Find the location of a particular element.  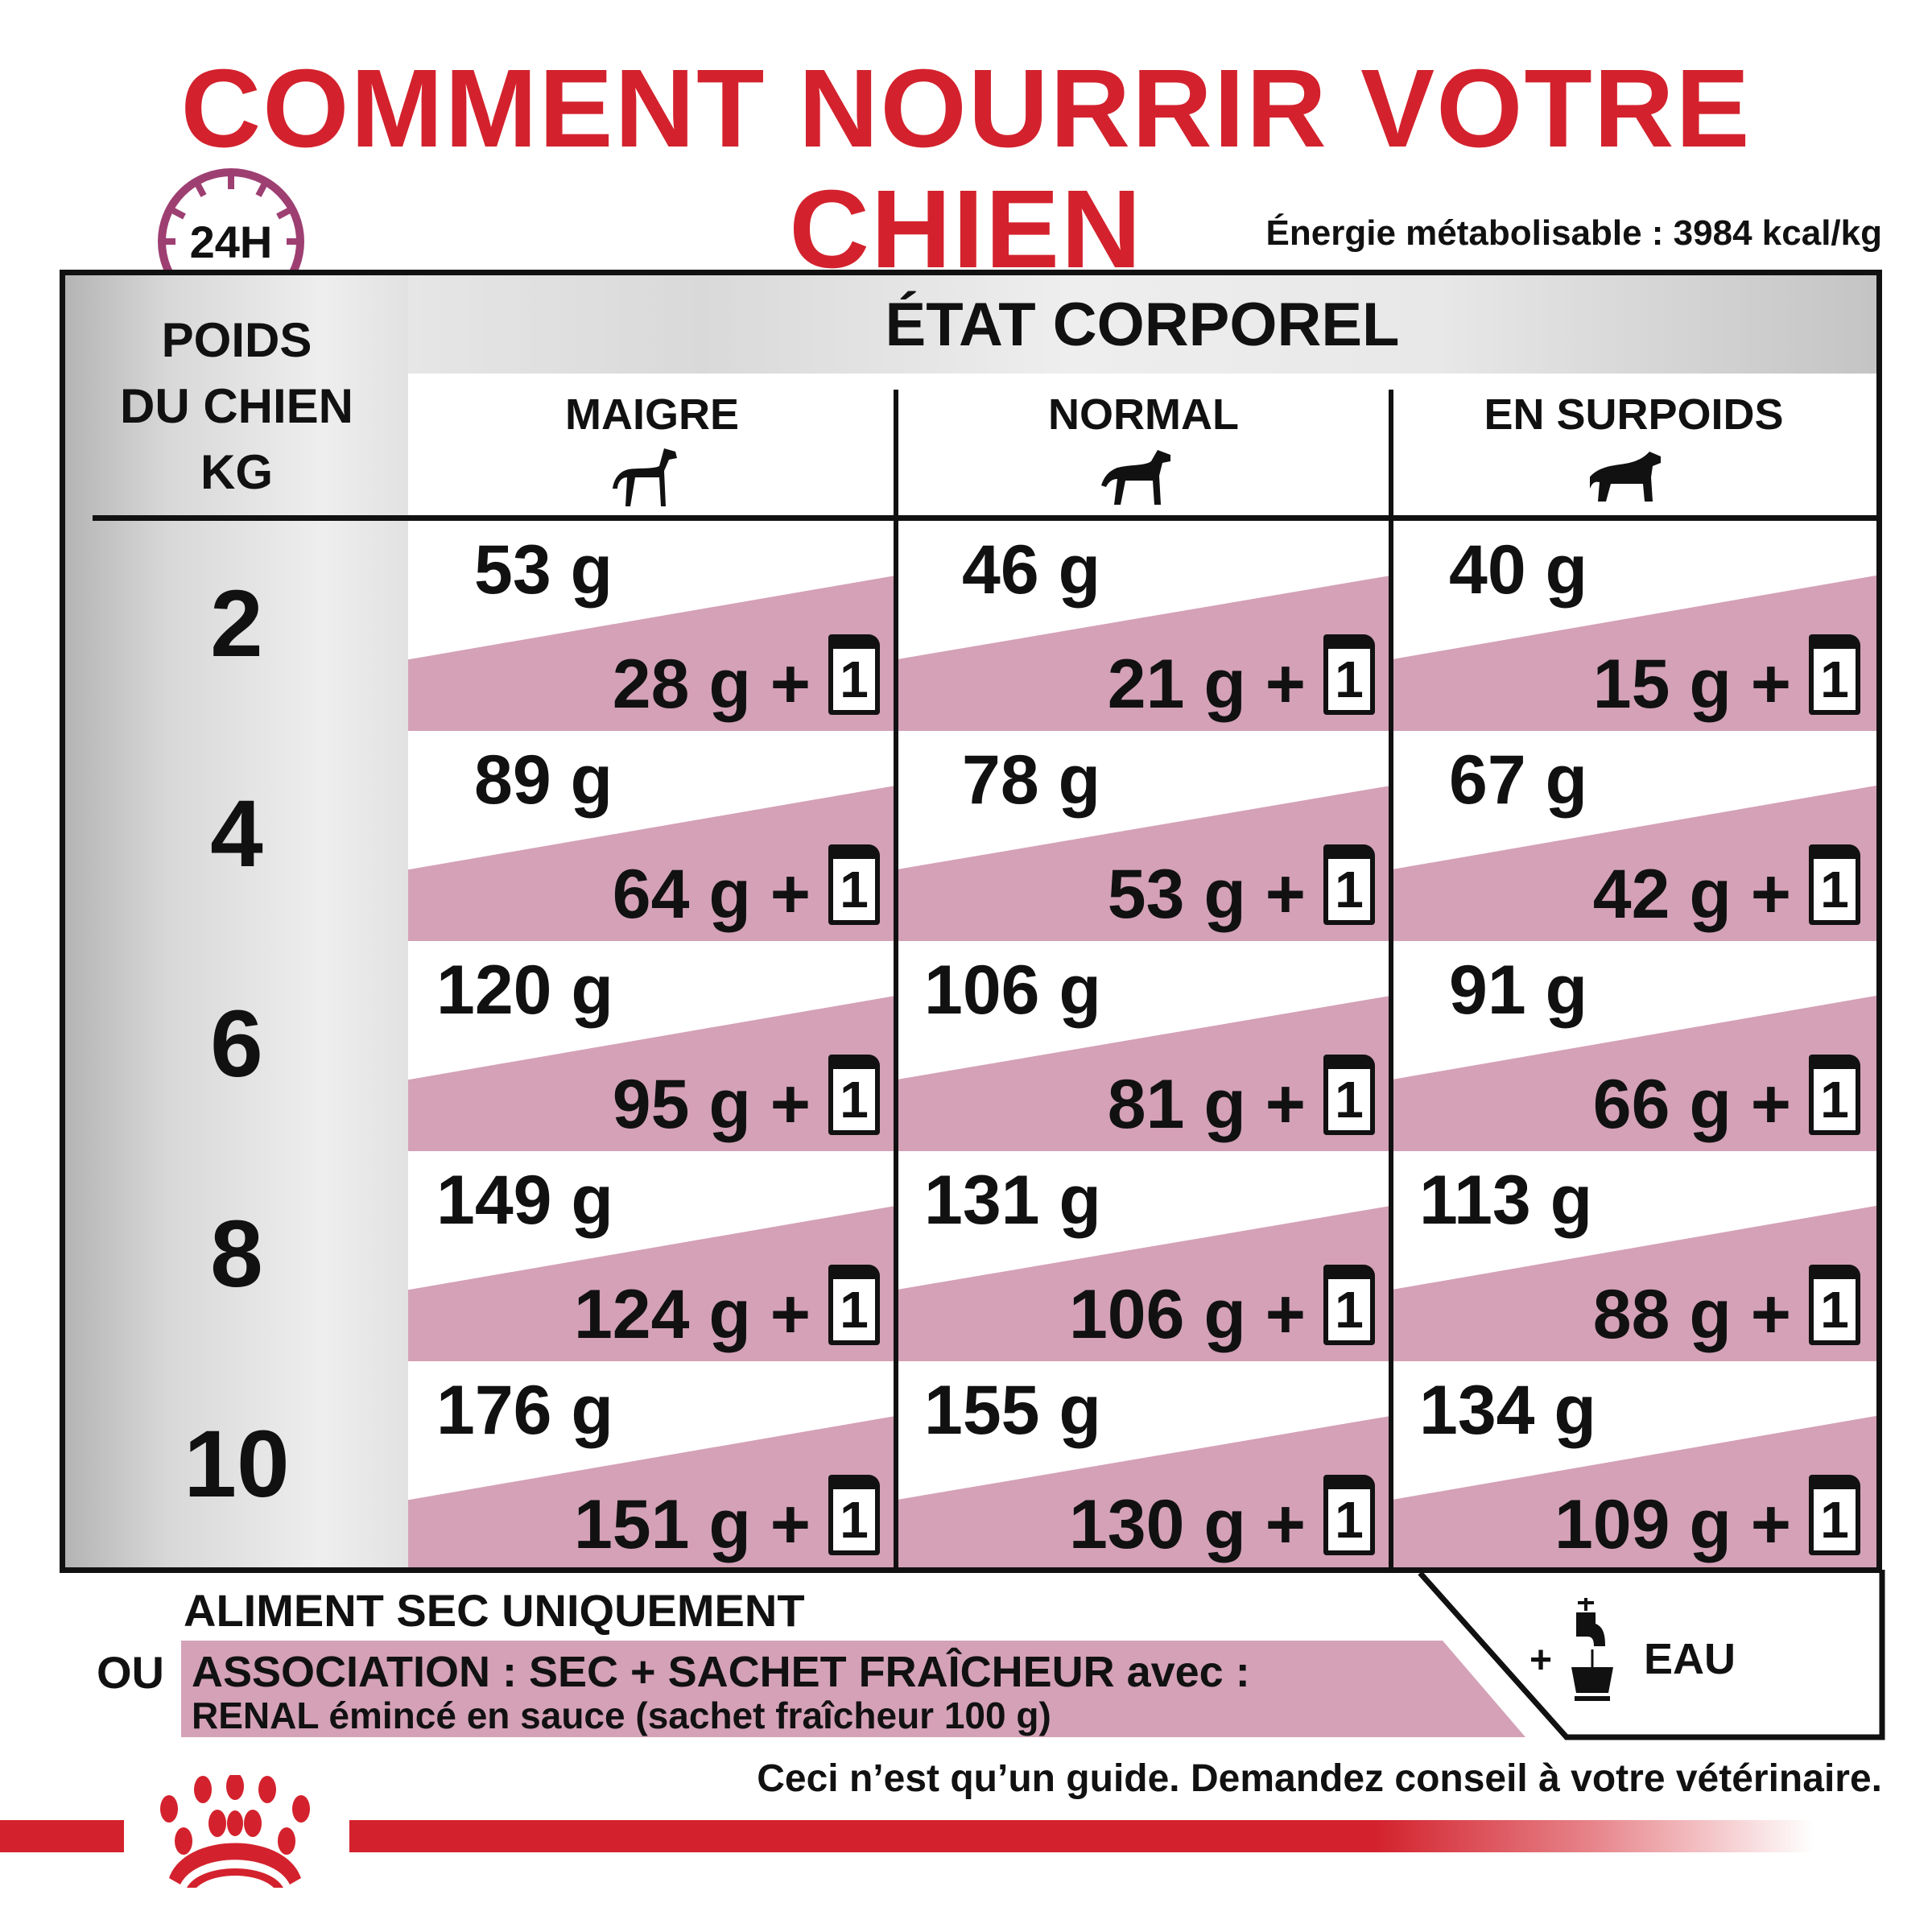

brand-bar-left is located at coordinates (62, 1836).